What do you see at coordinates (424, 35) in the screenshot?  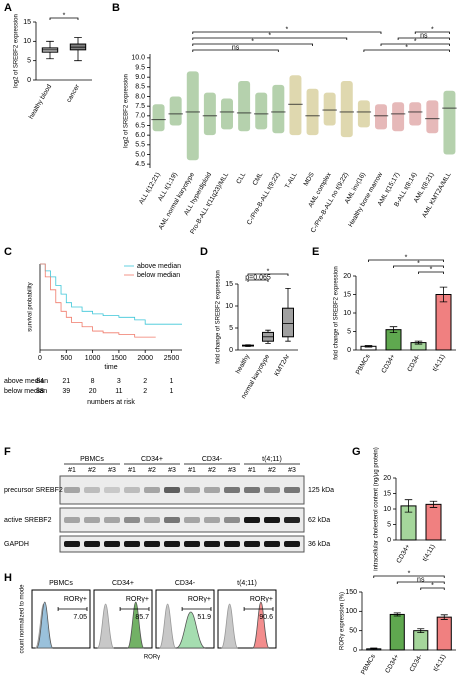 I see `significance-label: ns` at bounding box center [424, 35].